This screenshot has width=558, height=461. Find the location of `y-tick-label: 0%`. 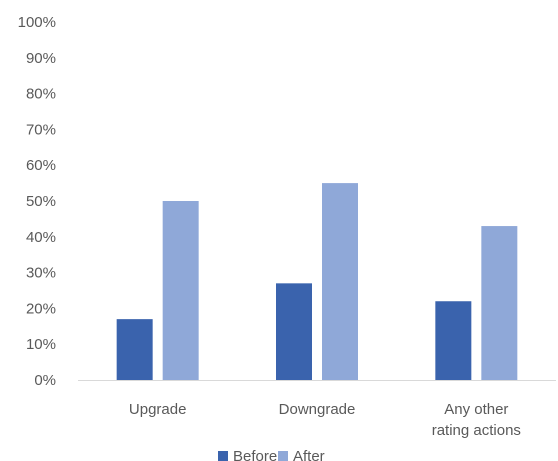

y-tick-label: 0% is located at coordinates (45, 380).